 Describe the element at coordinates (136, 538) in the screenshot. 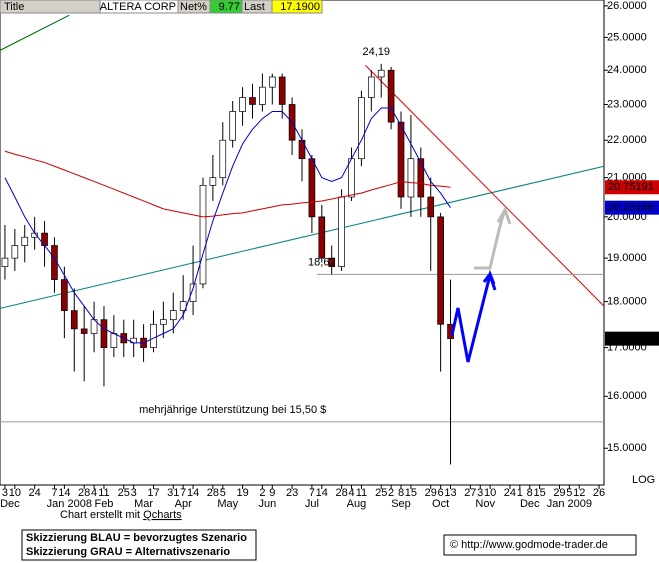

I see `legend-text: Skizzierung BLAU = bevorzugtes Szenario` at that location.